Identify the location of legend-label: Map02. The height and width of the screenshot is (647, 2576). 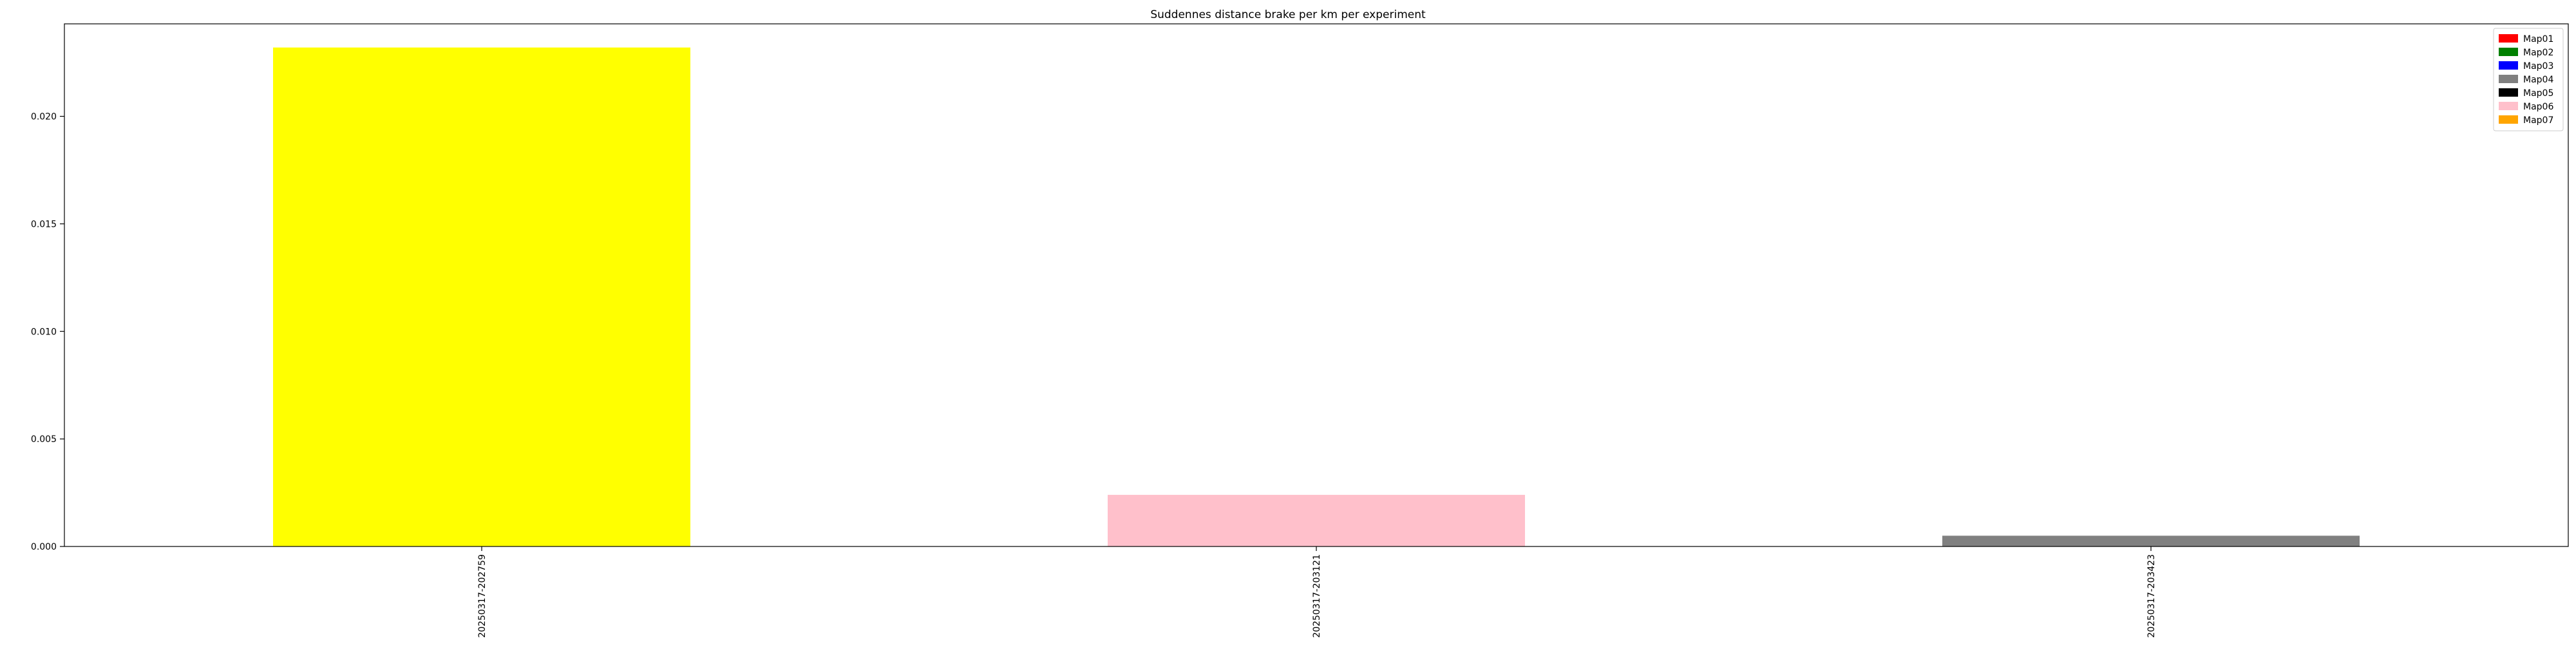
(2538, 53).